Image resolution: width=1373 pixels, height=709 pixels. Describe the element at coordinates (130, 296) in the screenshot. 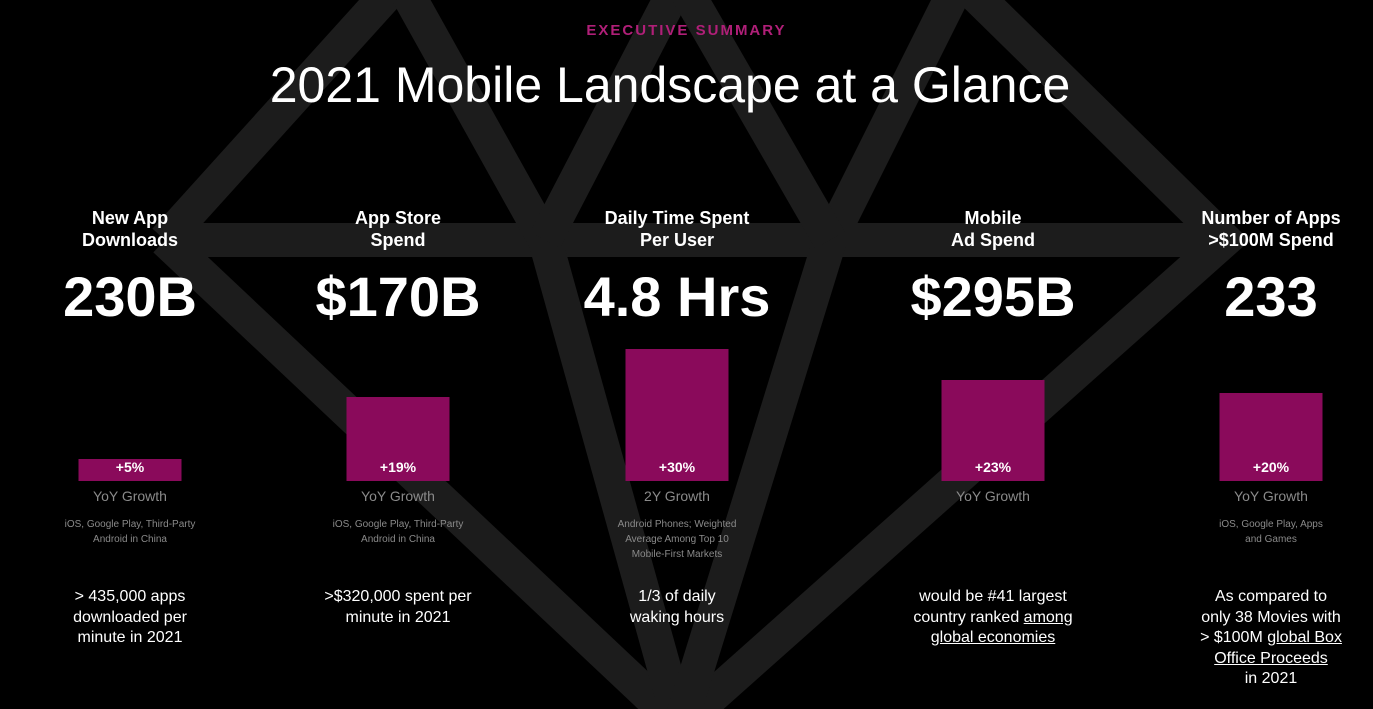

I see `metric-value: 230B` at that location.